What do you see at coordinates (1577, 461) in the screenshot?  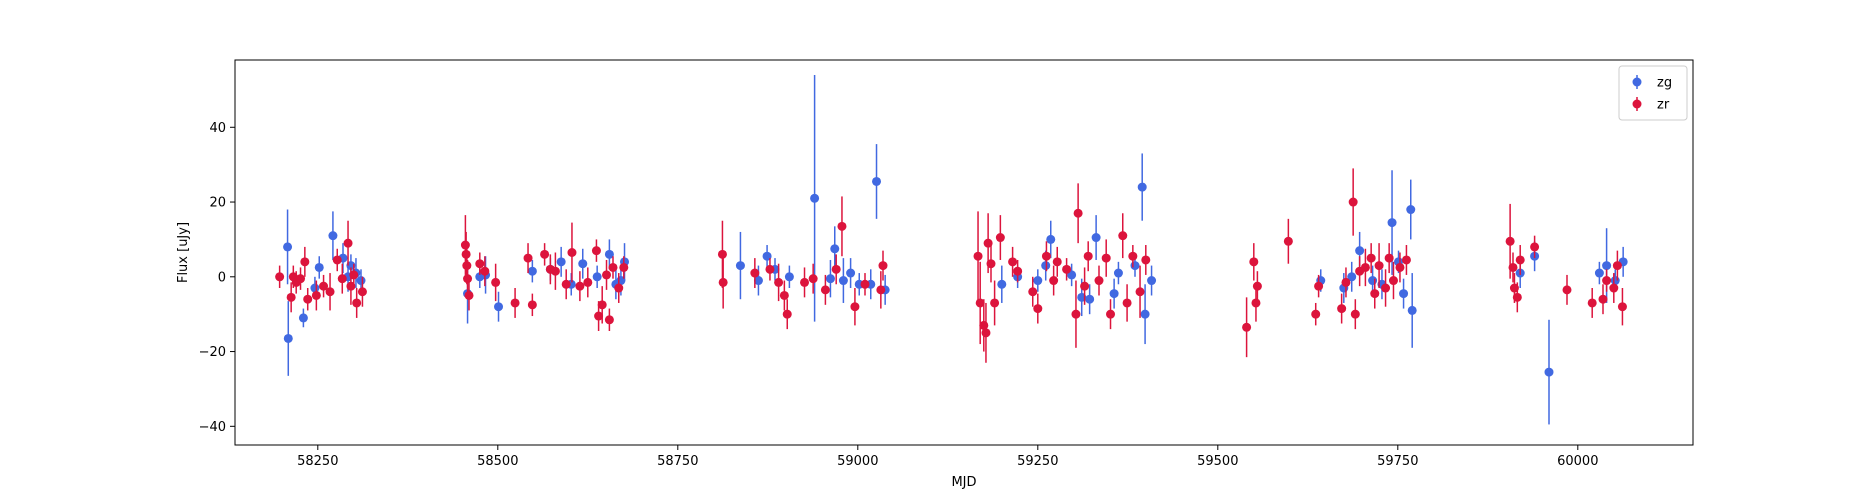 I see `x-tick-label: 60000` at bounding box center [1577, 461].